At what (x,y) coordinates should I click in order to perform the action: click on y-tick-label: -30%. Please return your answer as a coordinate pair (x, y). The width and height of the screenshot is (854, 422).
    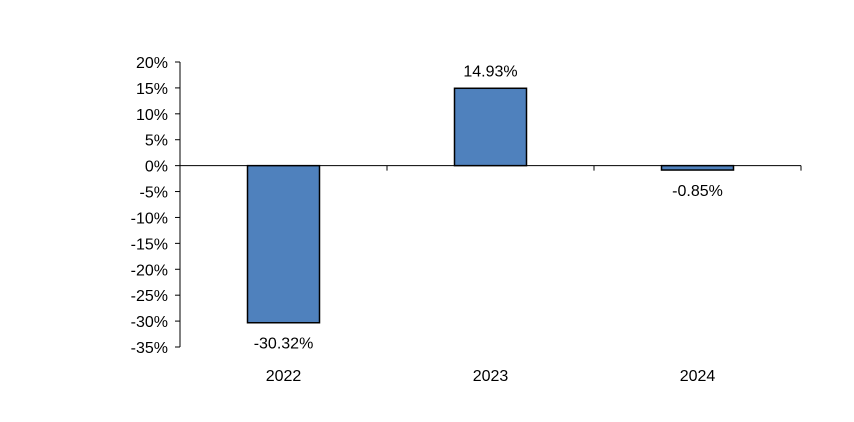
    Looking at the image, I should click on (149, 322).